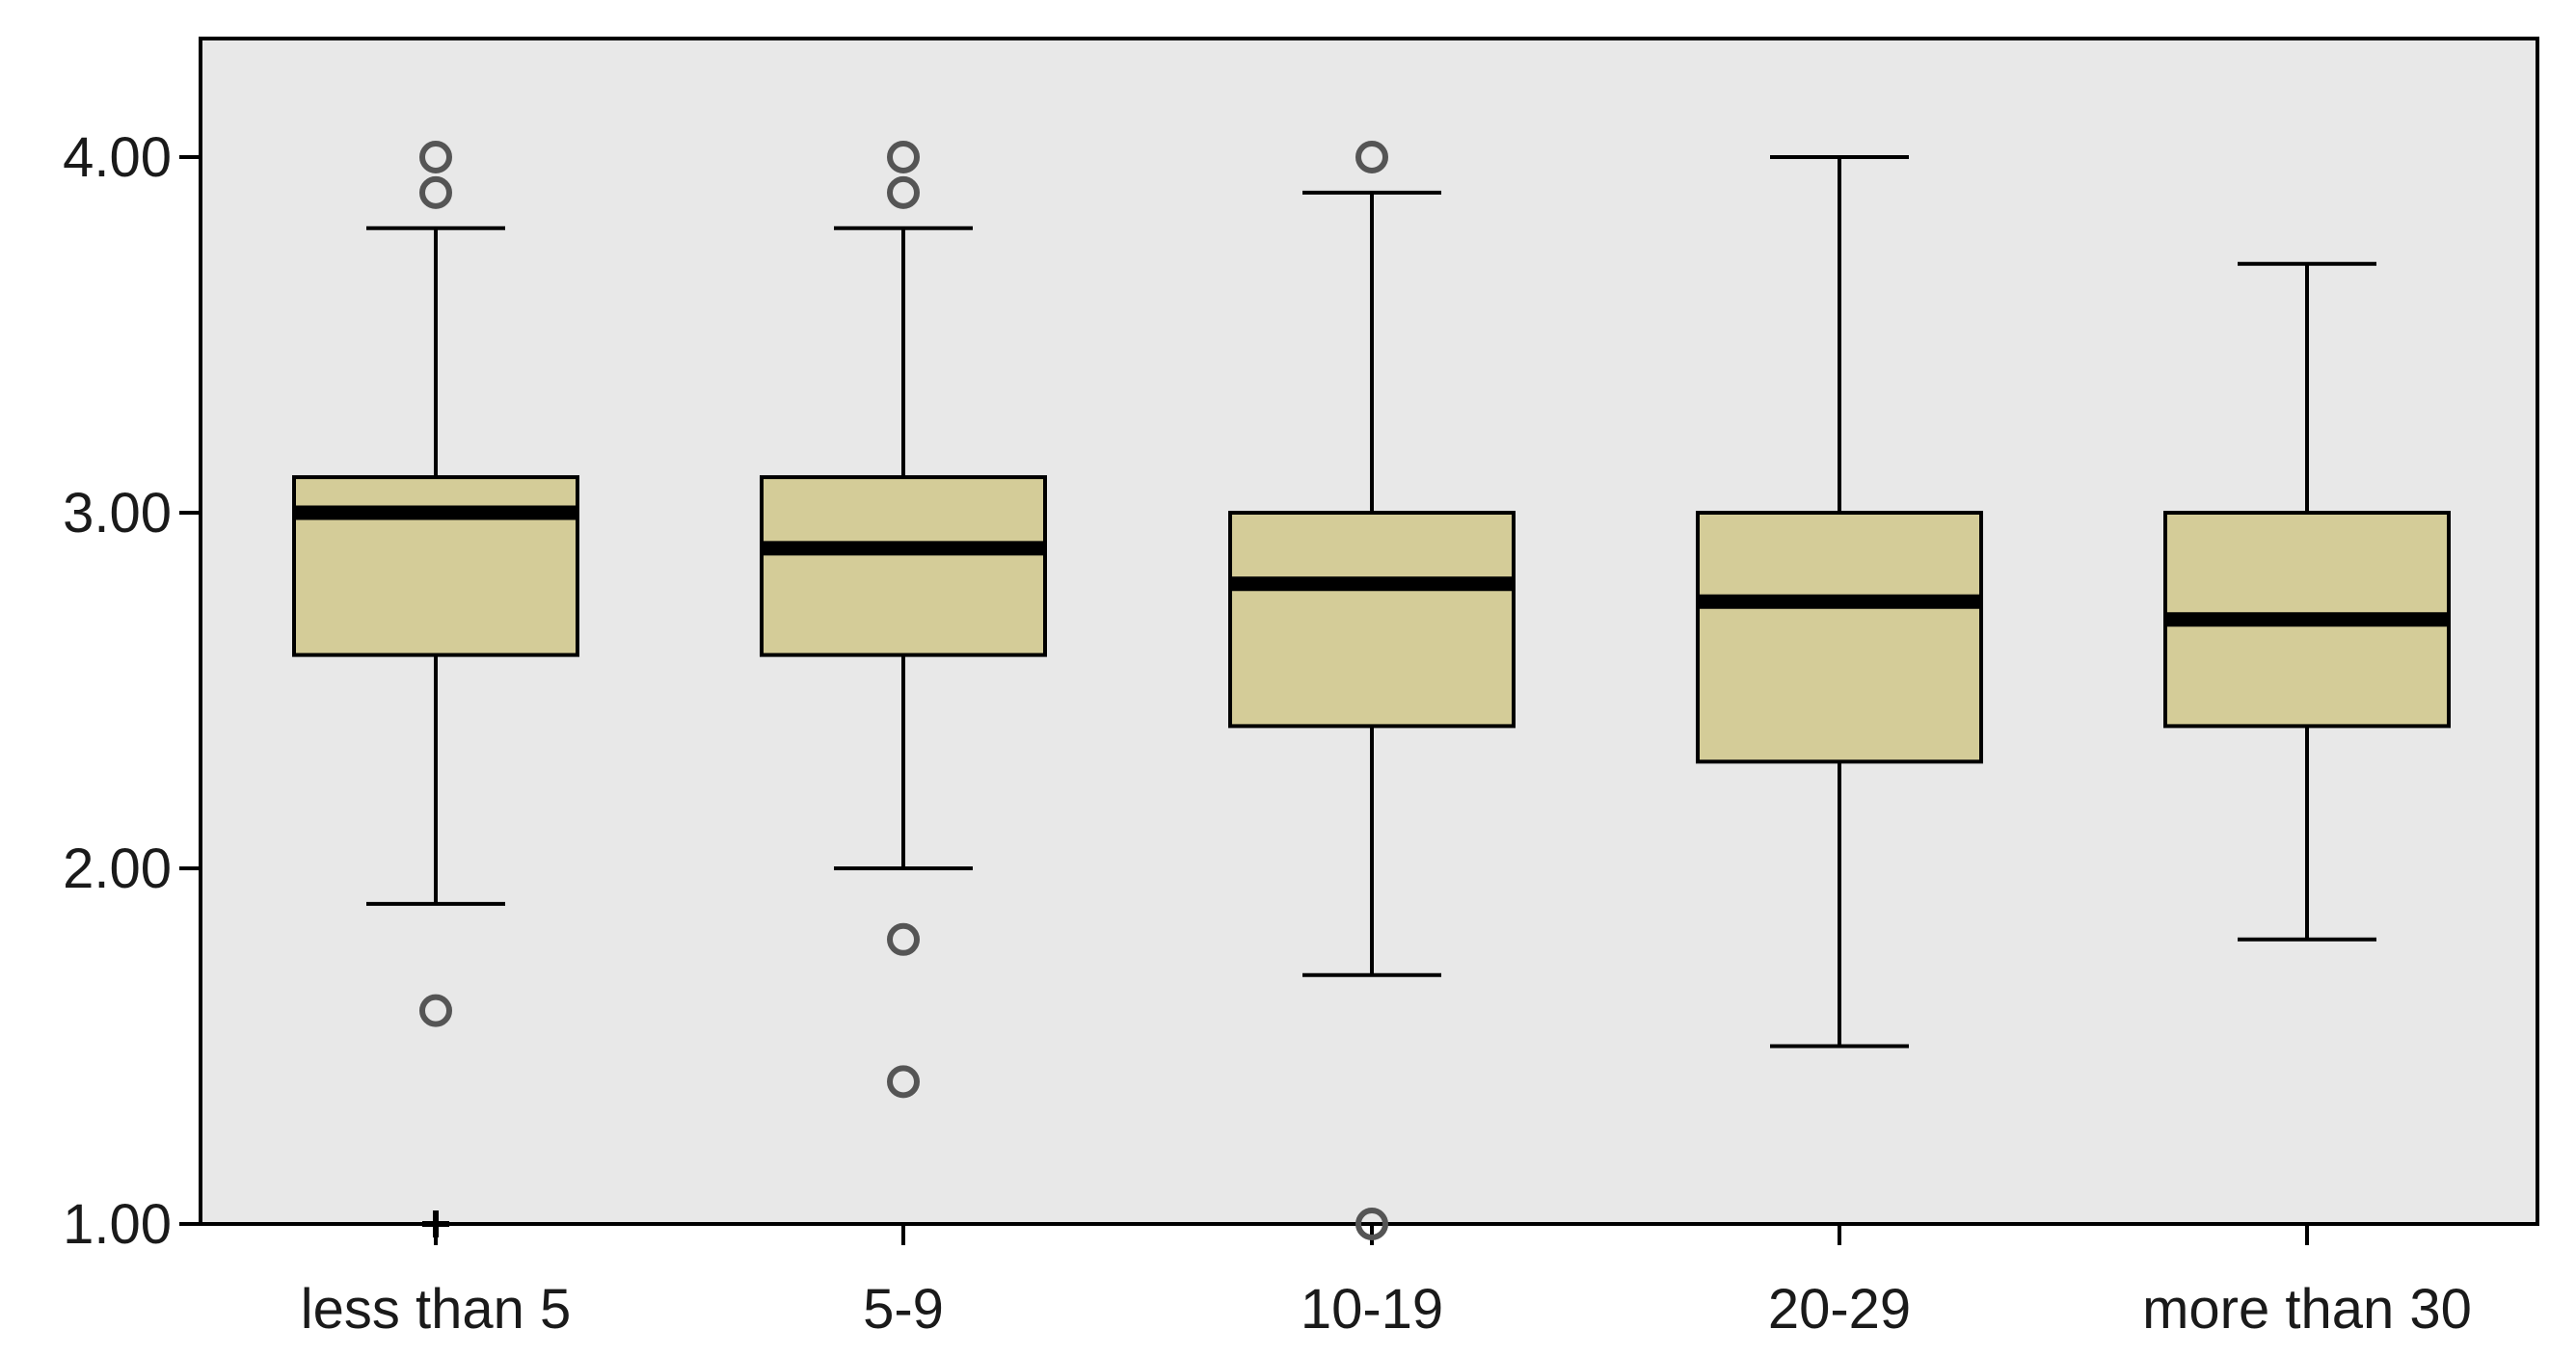  Describe the element at coordinates (2307, 1309) in the screenshot. I see `x-tick-label: more than 30` at that location.